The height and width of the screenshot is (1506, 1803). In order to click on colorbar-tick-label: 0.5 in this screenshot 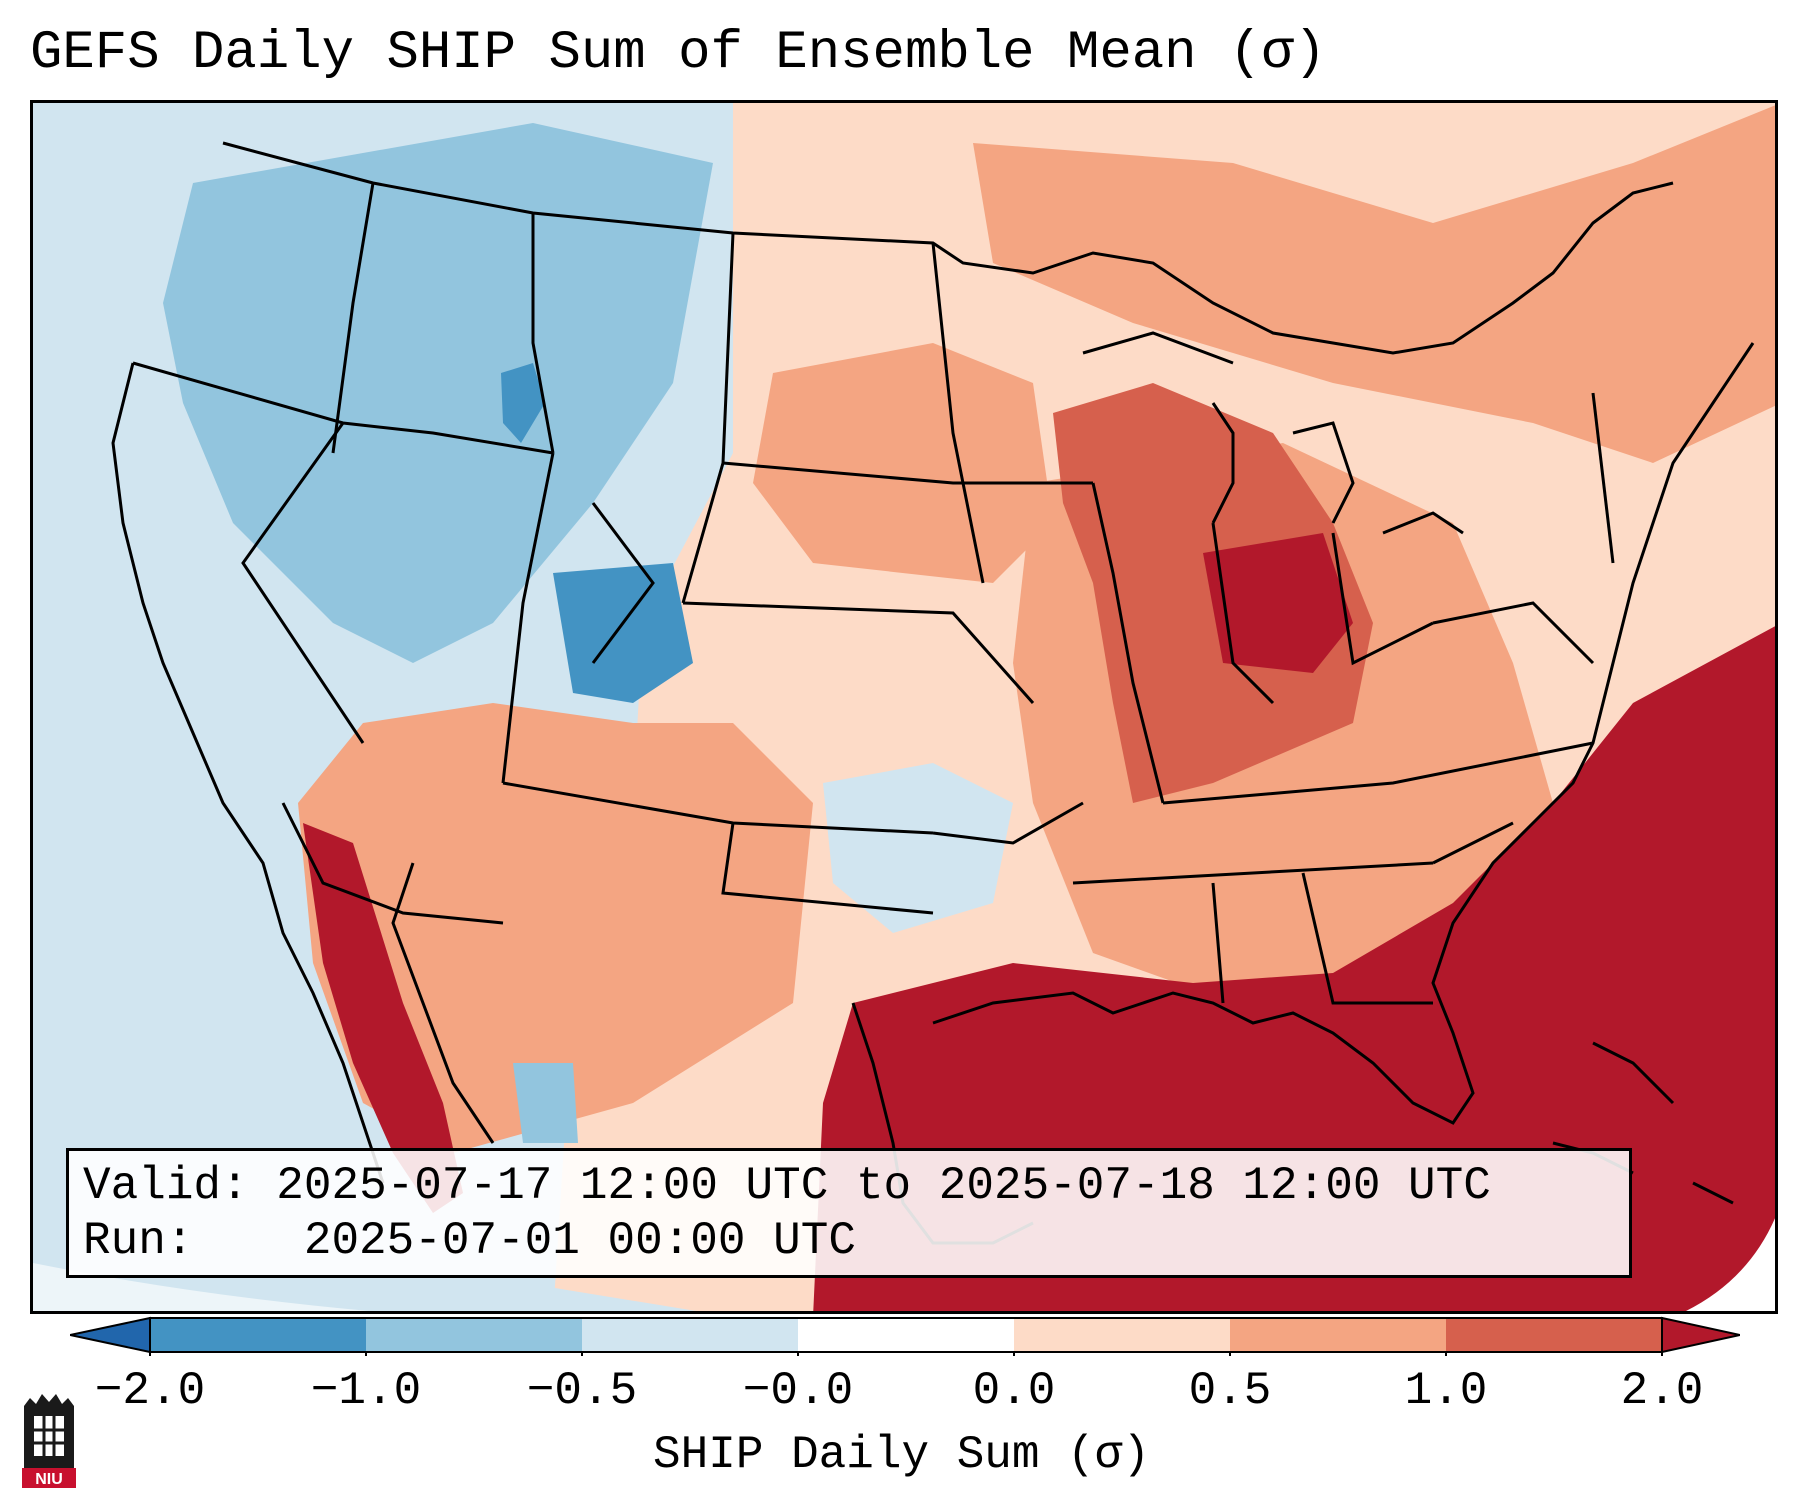, I will do `click(1230, 1391)`.